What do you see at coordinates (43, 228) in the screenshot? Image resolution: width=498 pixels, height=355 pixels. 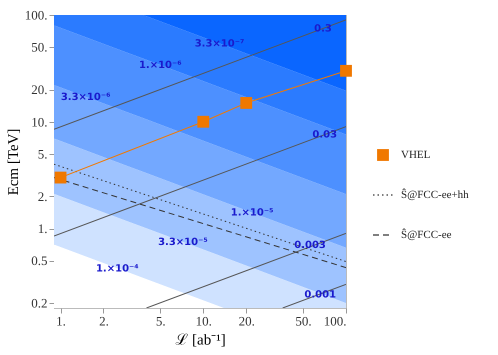 I see `y-tick-label: 1.` at bounding box center [43, 228].